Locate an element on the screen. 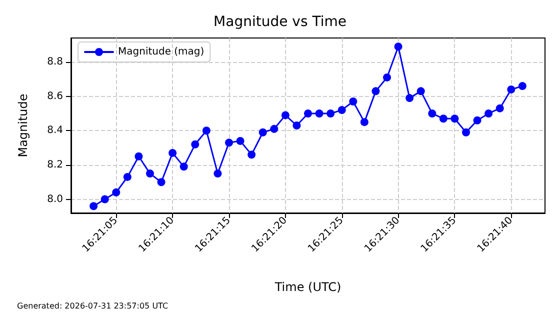 Image resolution: width=560 pixels, height=314 pixels. chart-title: Magnitude vs Time is located at coordinates (280, 22).